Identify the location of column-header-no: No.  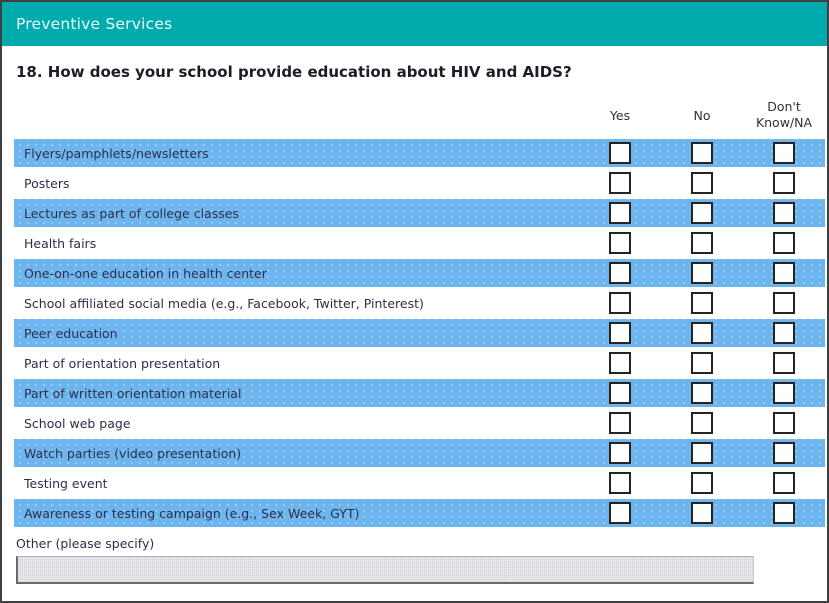
(702, 115).